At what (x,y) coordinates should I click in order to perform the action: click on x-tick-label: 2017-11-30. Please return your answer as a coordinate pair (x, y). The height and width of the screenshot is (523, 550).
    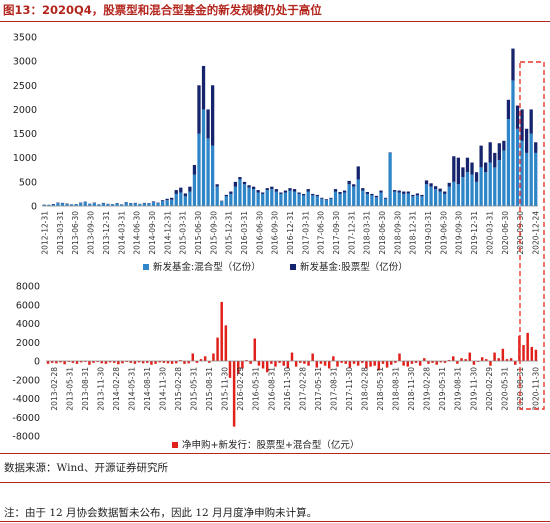
    Looking at the image, I should click on (349, 389).